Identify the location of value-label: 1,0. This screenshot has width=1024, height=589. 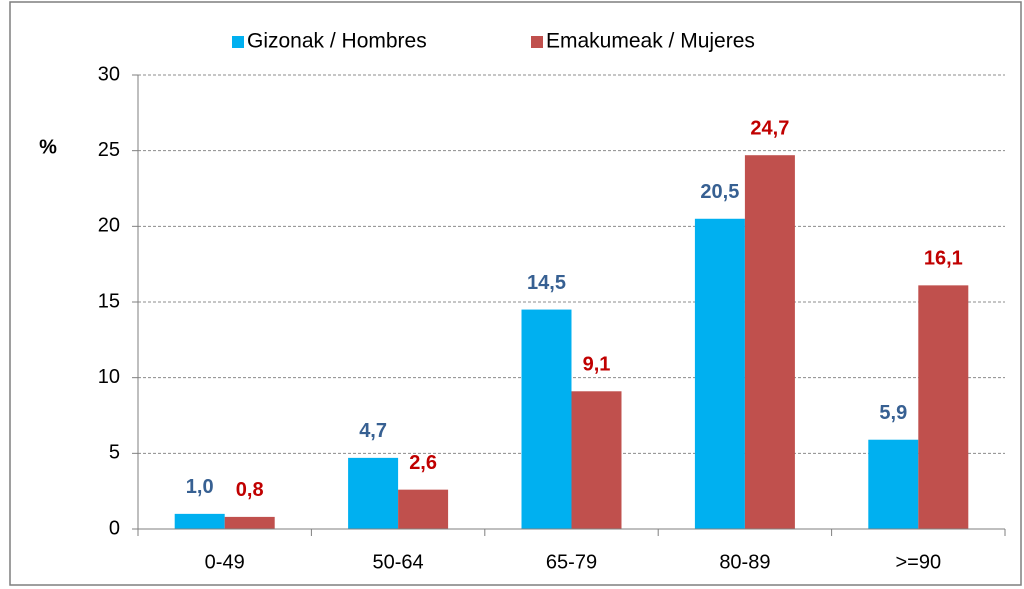
(200, 487).